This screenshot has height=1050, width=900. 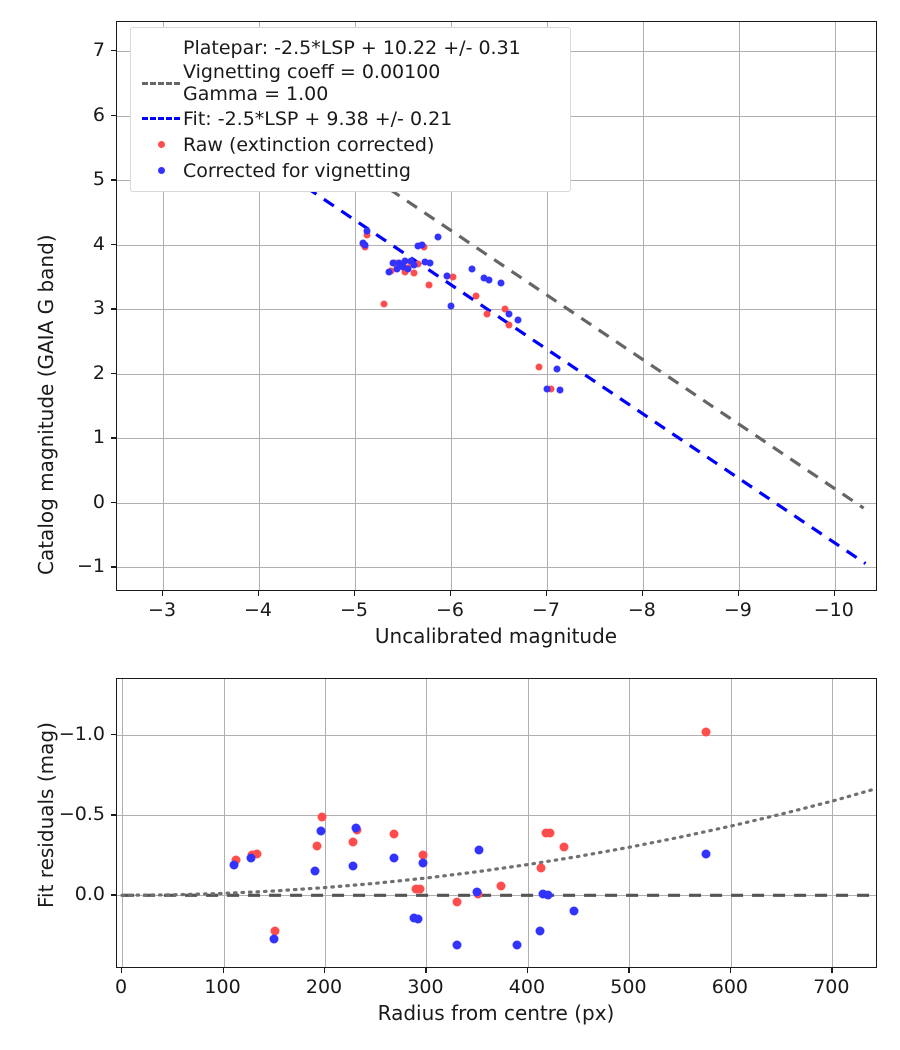 I want to click on y-tick-label: 4, so click(x=98, y=243).